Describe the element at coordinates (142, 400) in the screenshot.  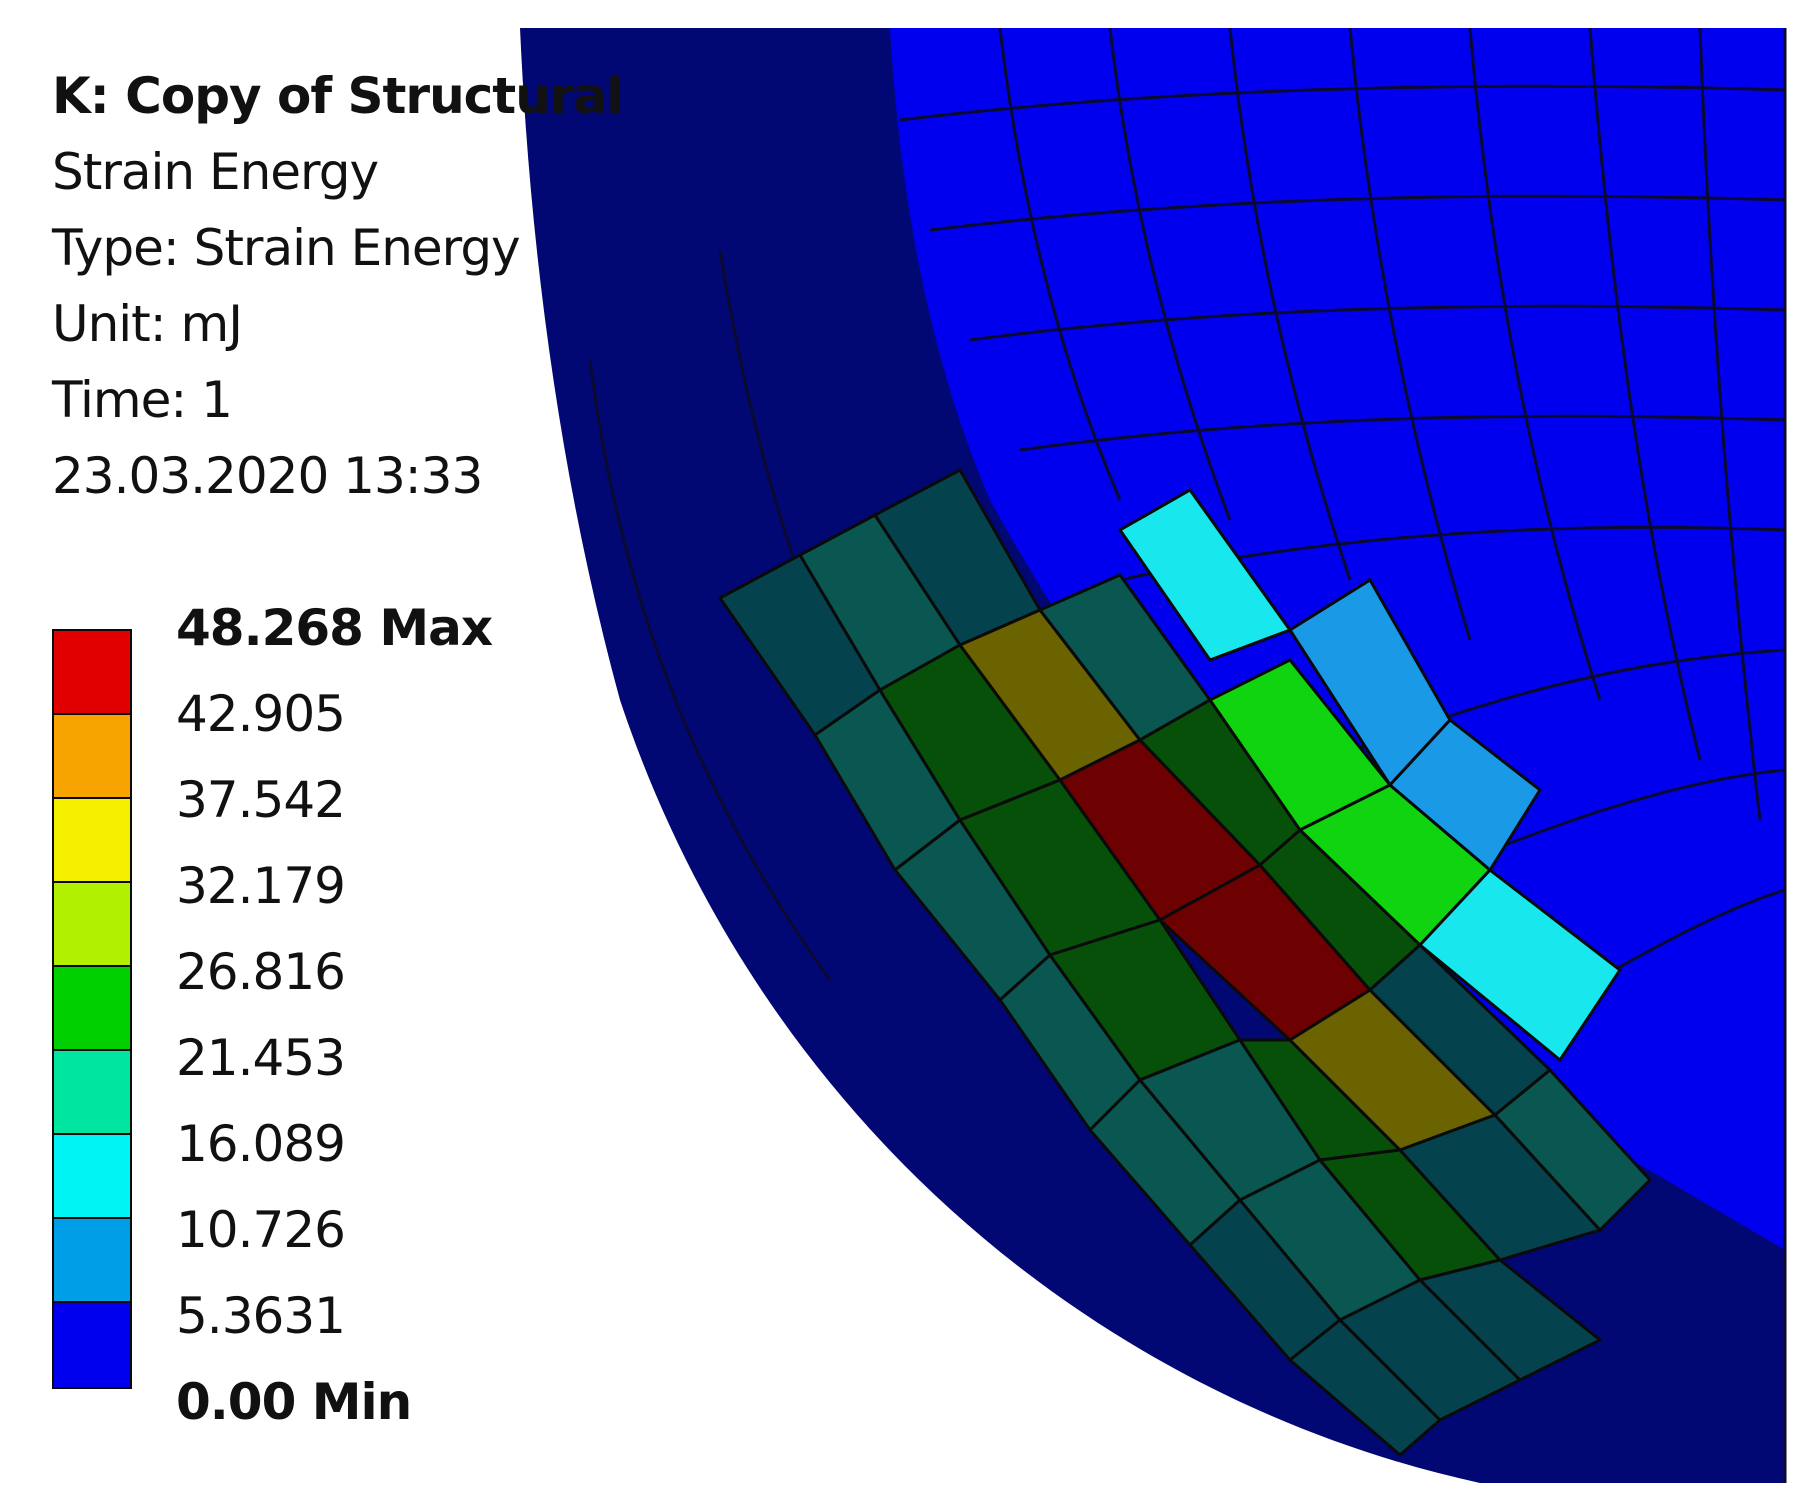
I see `result-time: Time: 1` at that location.